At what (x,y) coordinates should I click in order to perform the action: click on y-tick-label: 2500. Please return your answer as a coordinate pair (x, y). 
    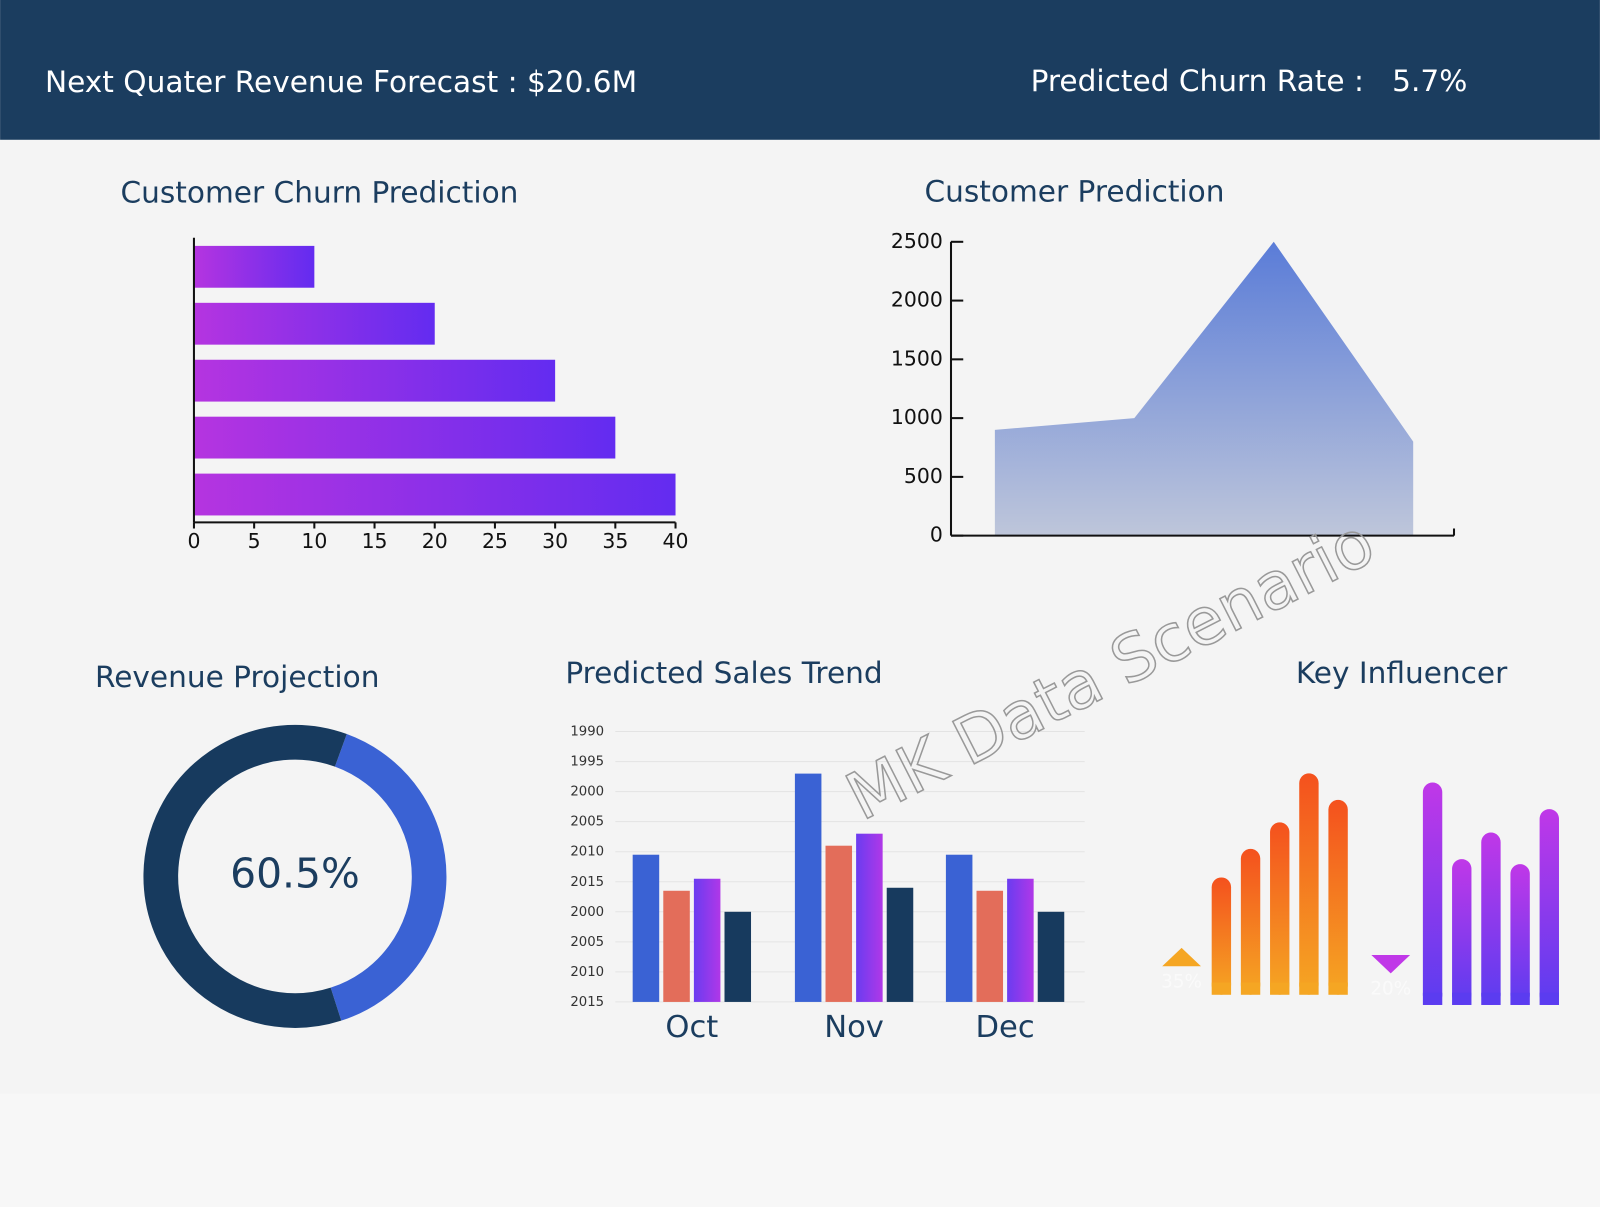
    Looking at the image, I should click on (917, 241).